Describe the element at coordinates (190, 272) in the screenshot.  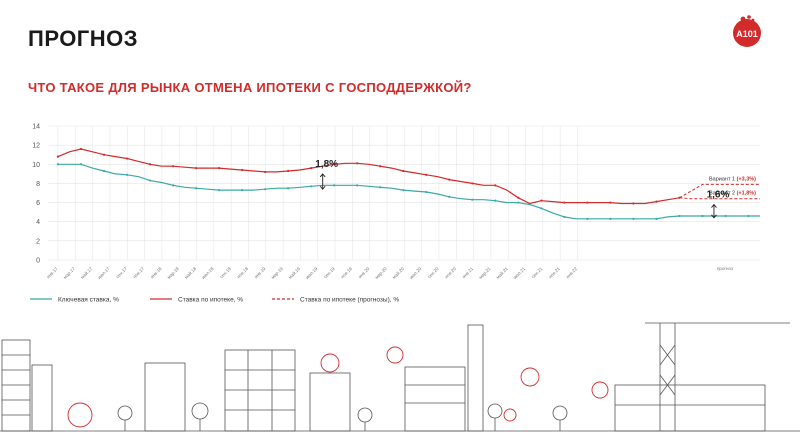
I see `x-tick-label: май.18` at that location.